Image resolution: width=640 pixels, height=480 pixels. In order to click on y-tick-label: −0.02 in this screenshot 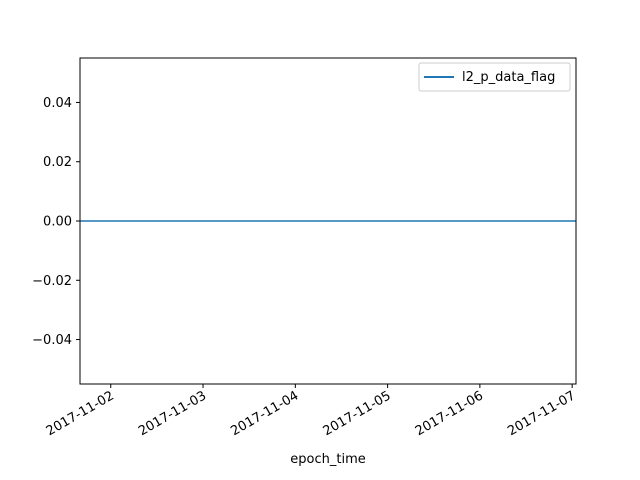, I will do `click(52, 281)`.